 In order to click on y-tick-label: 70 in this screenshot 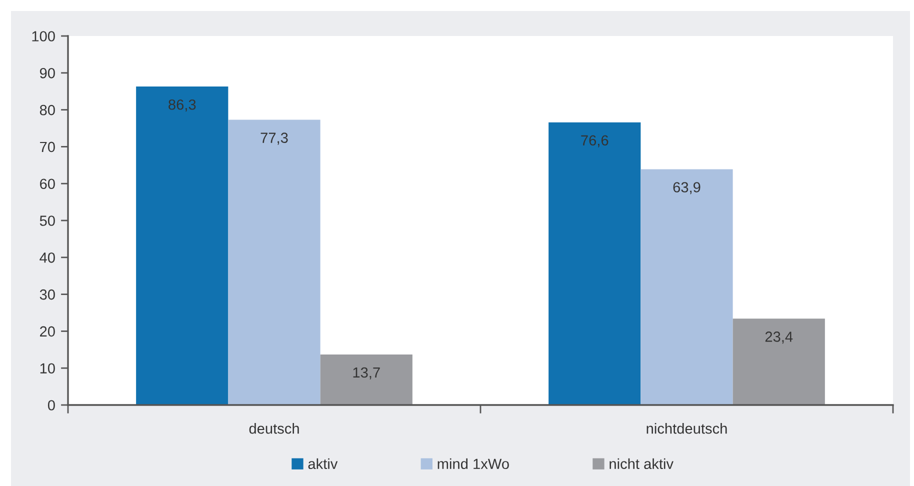, I will do `click(47, 147)`.